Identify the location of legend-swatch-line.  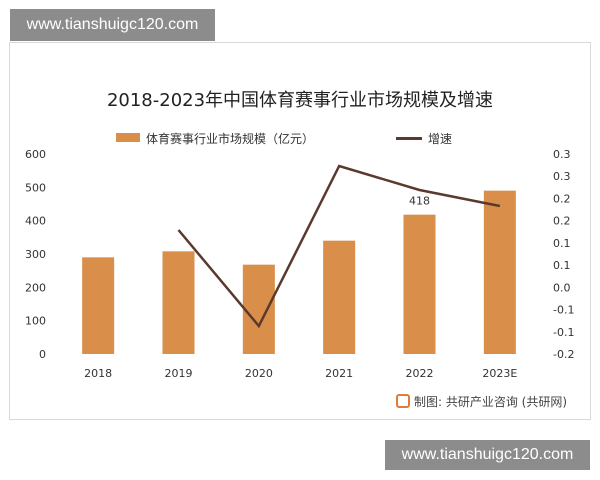
(409, 138).